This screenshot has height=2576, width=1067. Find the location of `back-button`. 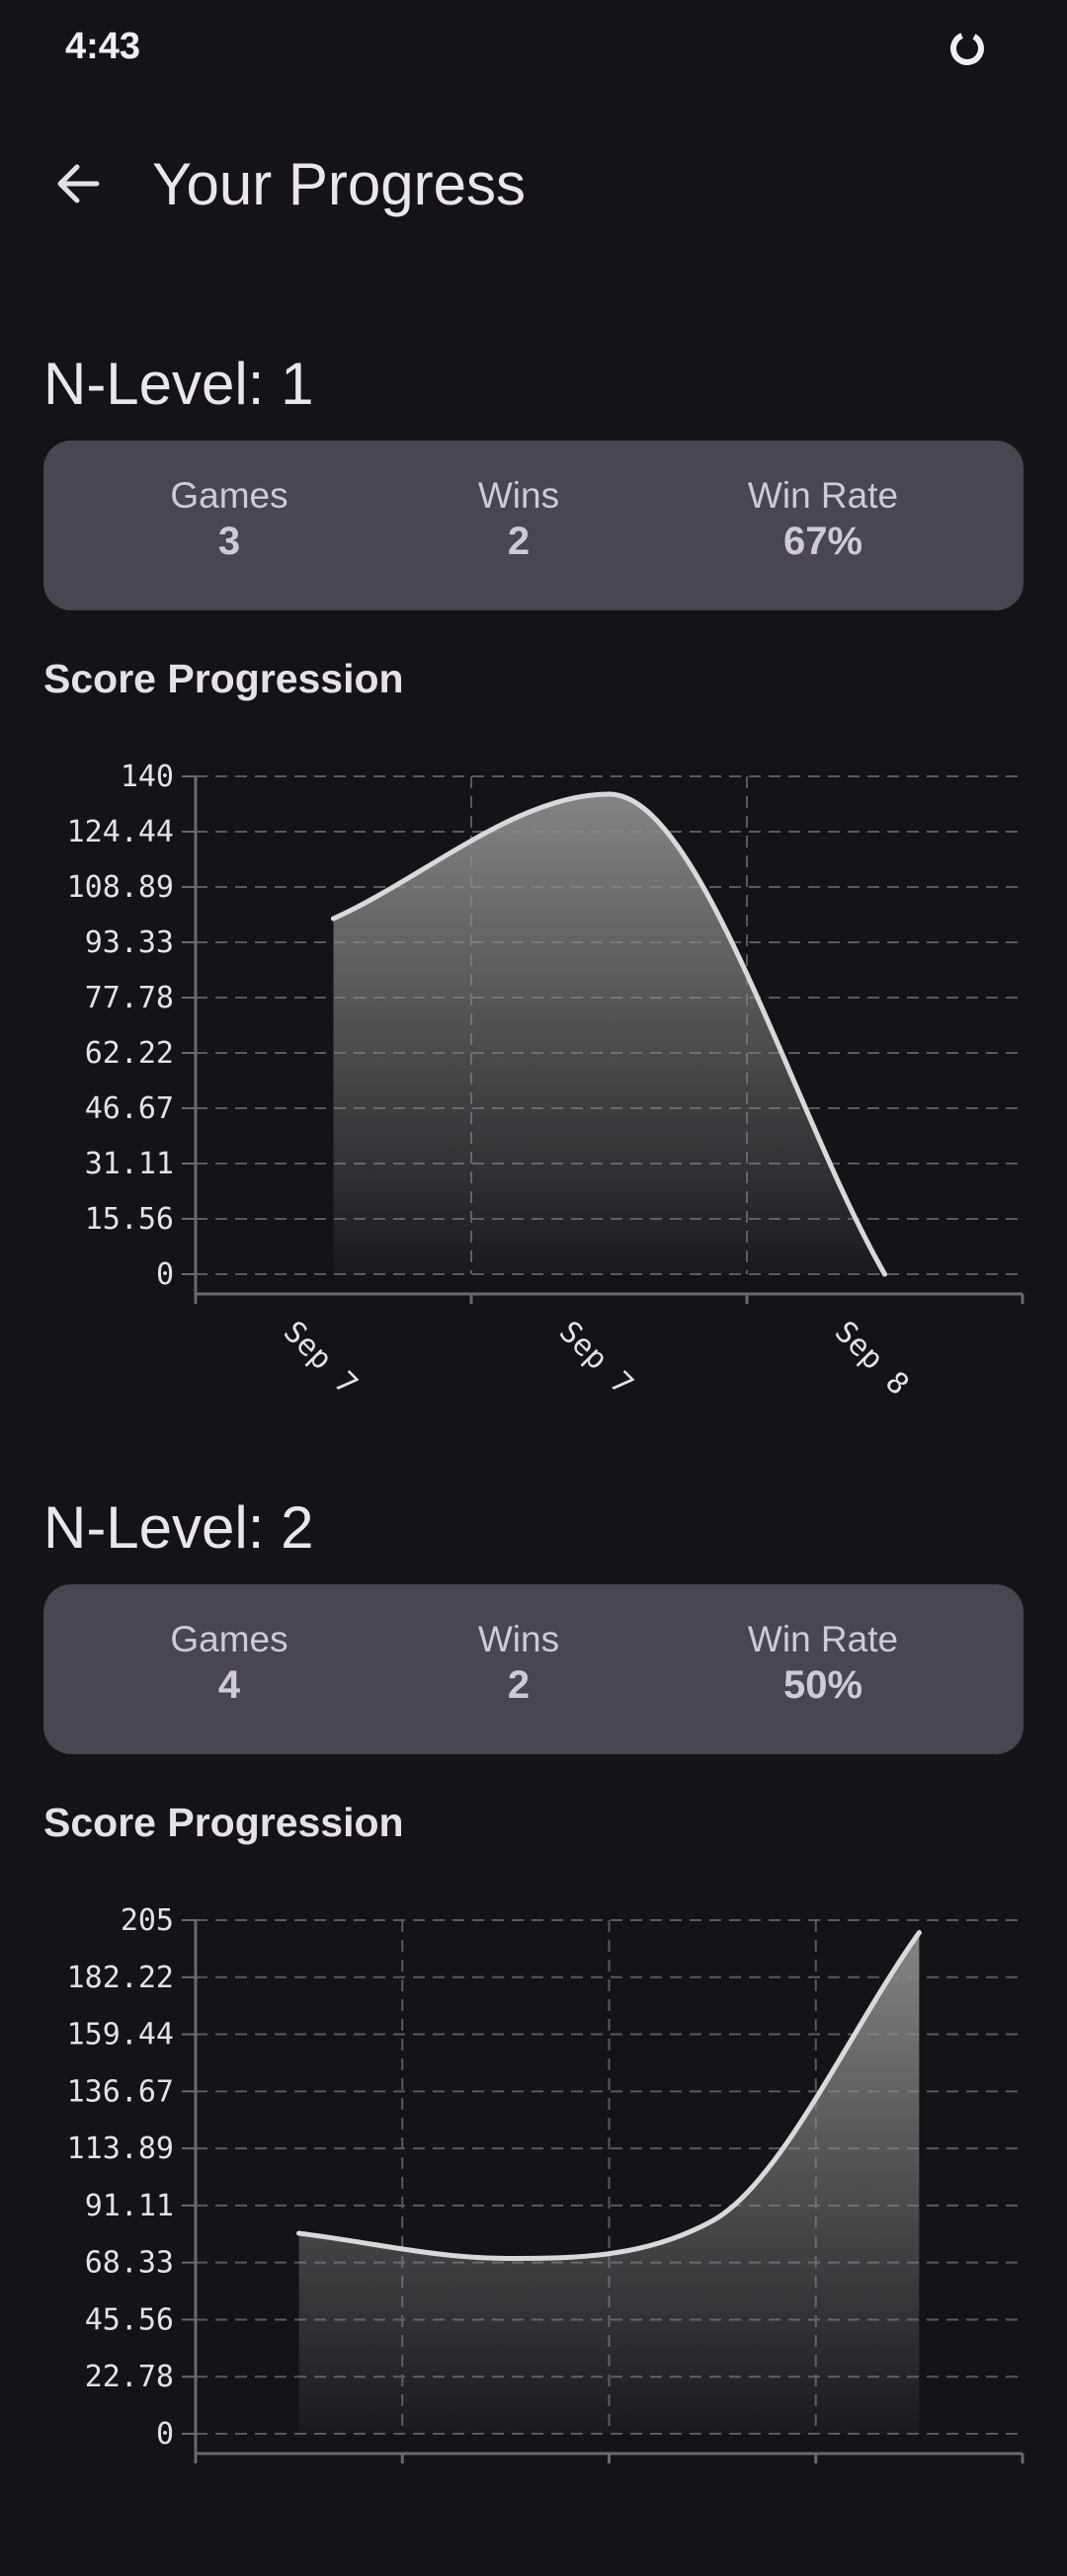

back-button is located at coordinates (77, 183).